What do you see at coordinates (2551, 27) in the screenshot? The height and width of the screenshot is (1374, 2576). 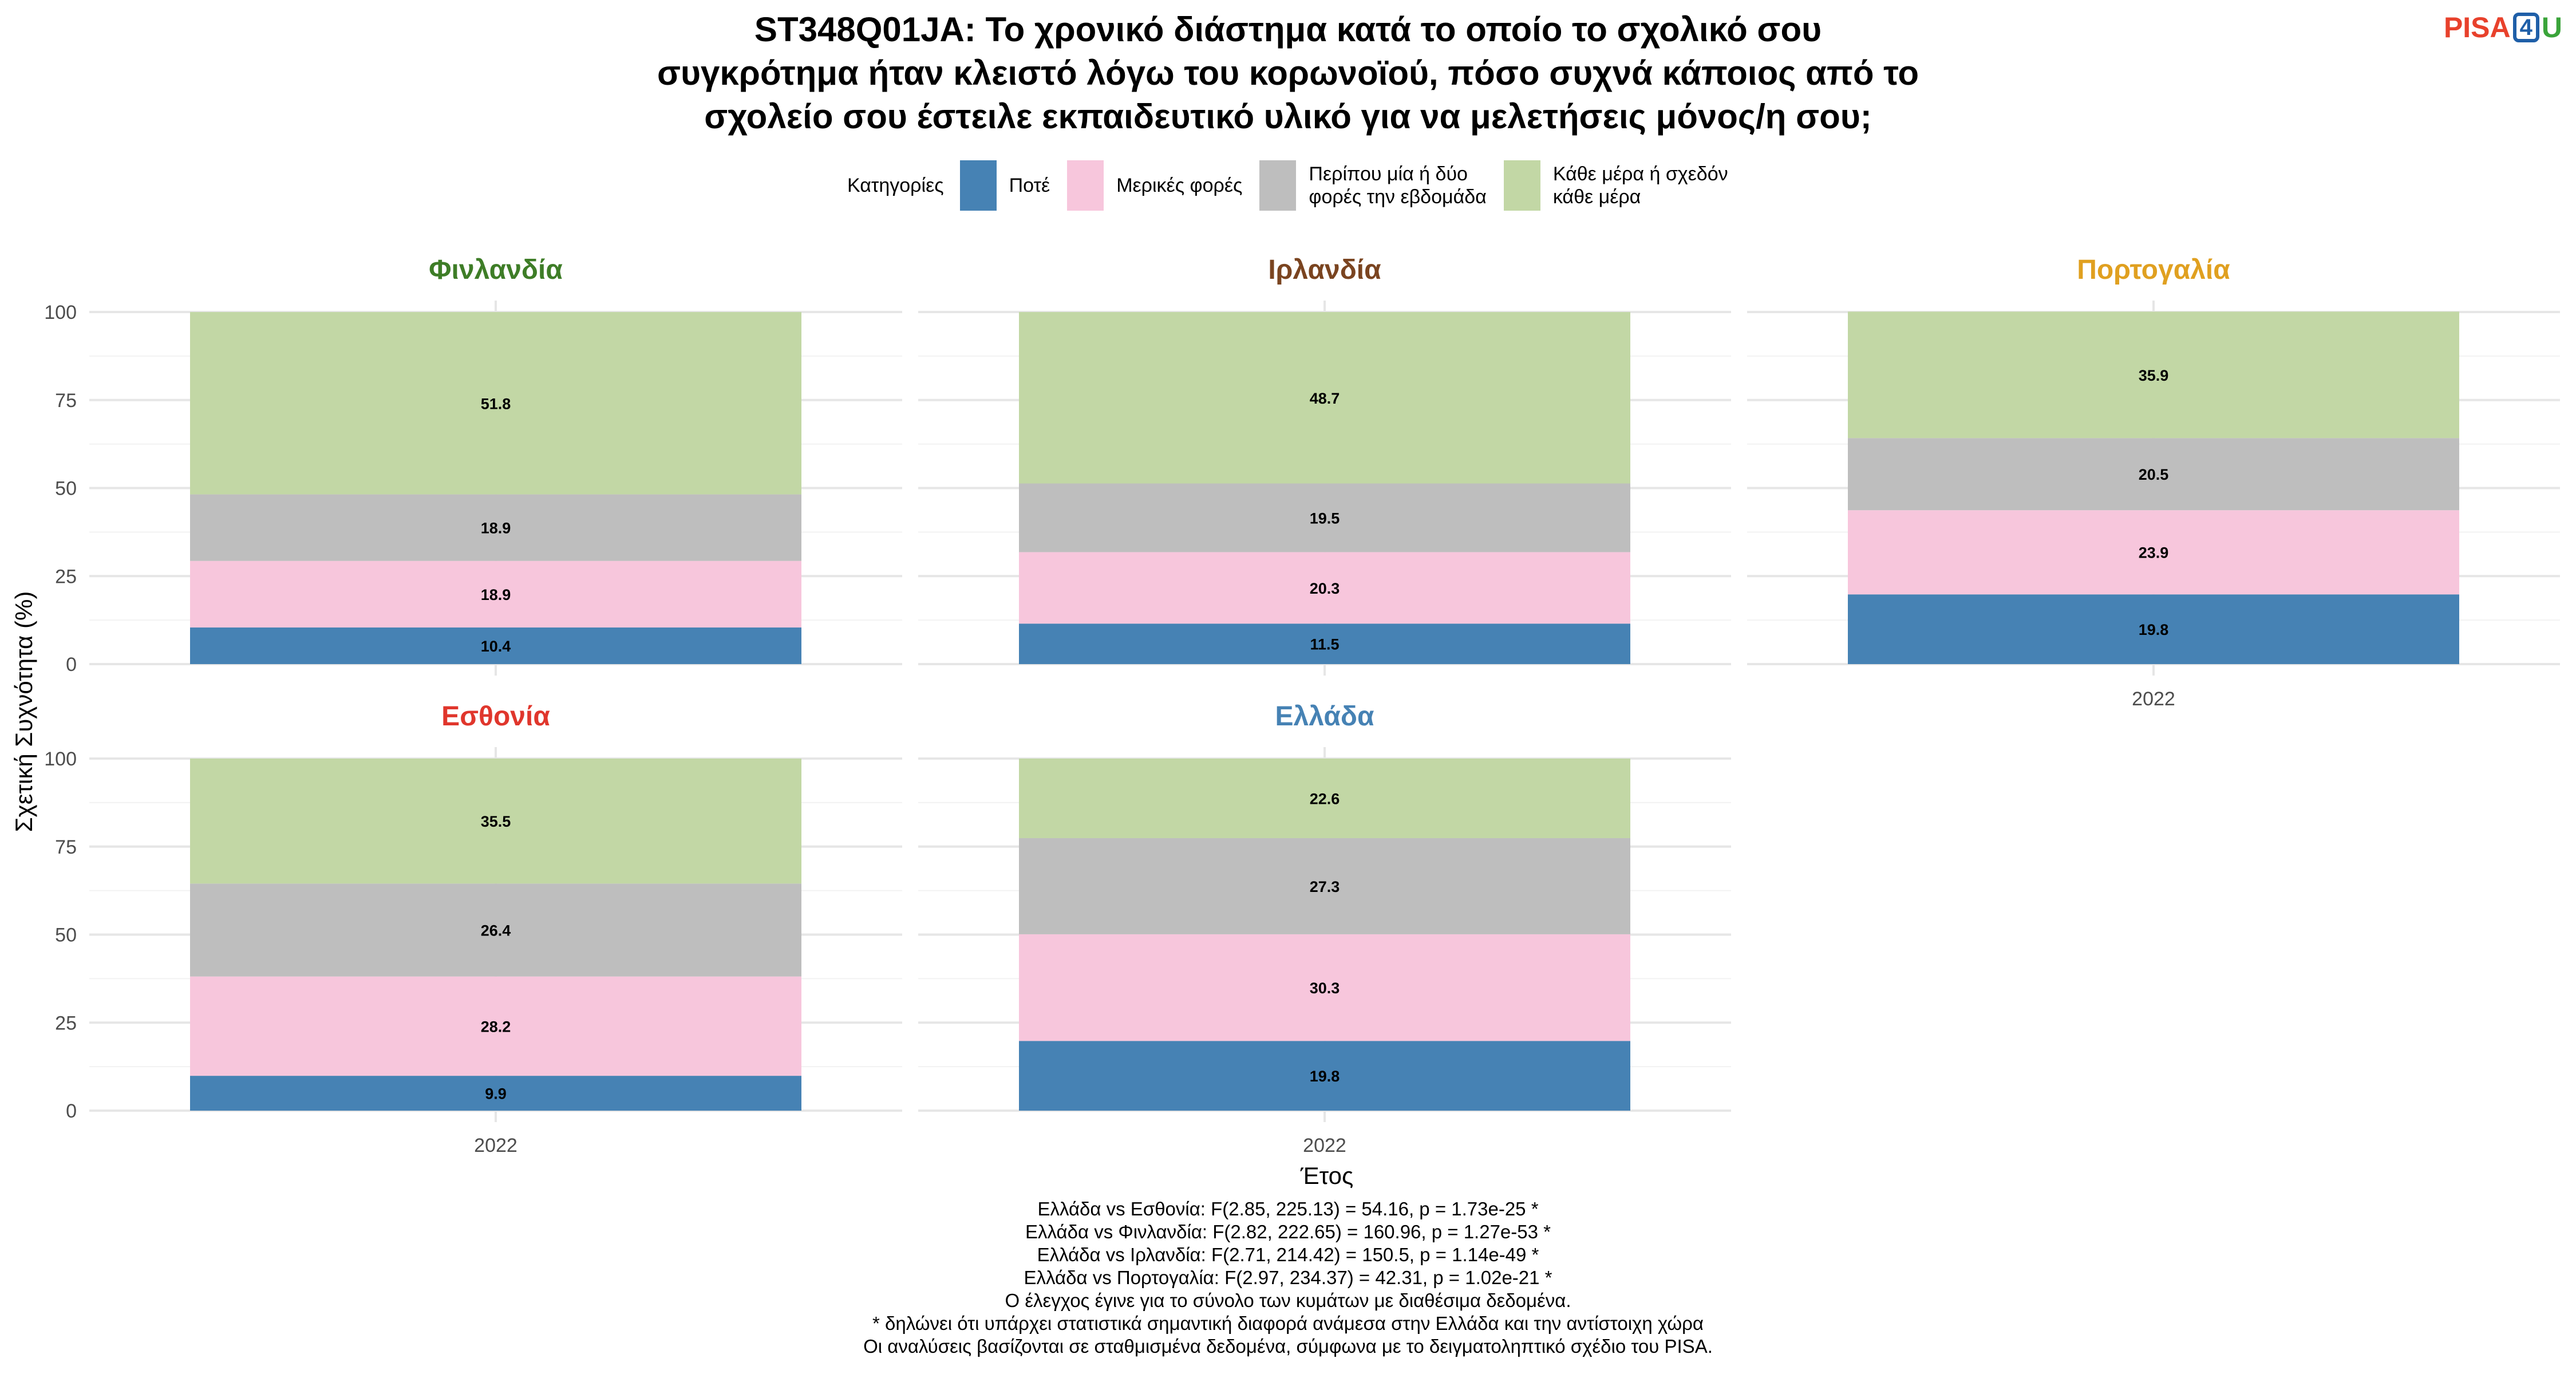 I see `logo-u-text: U` at bounding box center [2551, 27].